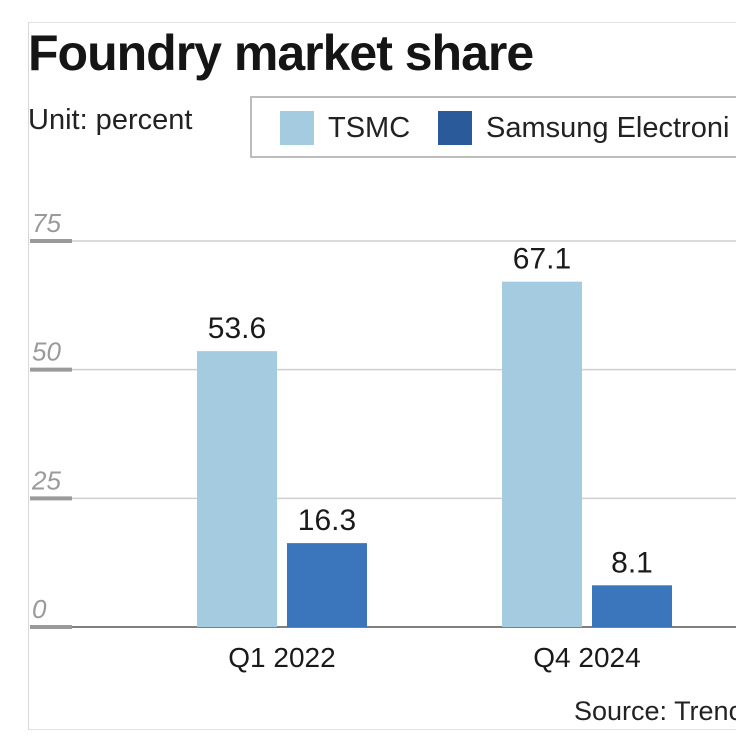 This screenshot has height=736, width=736. I want to click on y-tick-label-75: 75, so click(46, 223).